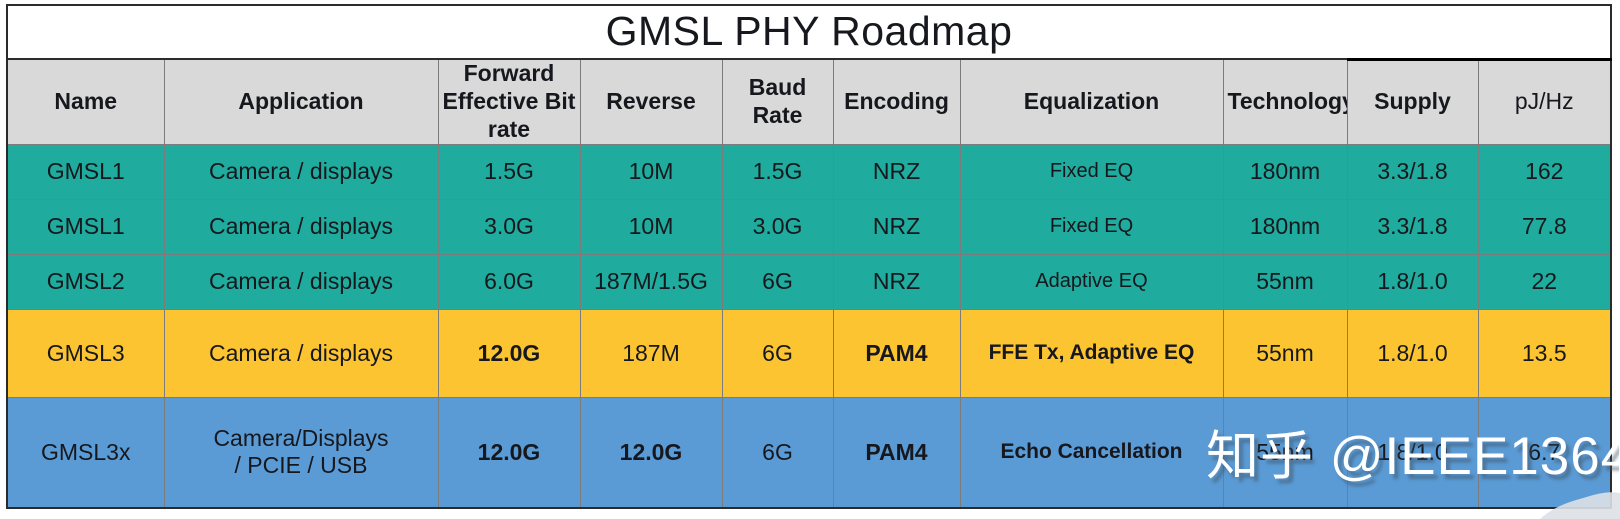 The width and height of the screenshot is (1620, 519). I want to click on cell-equalization: Echo Cancellation, so click(1091, 452).